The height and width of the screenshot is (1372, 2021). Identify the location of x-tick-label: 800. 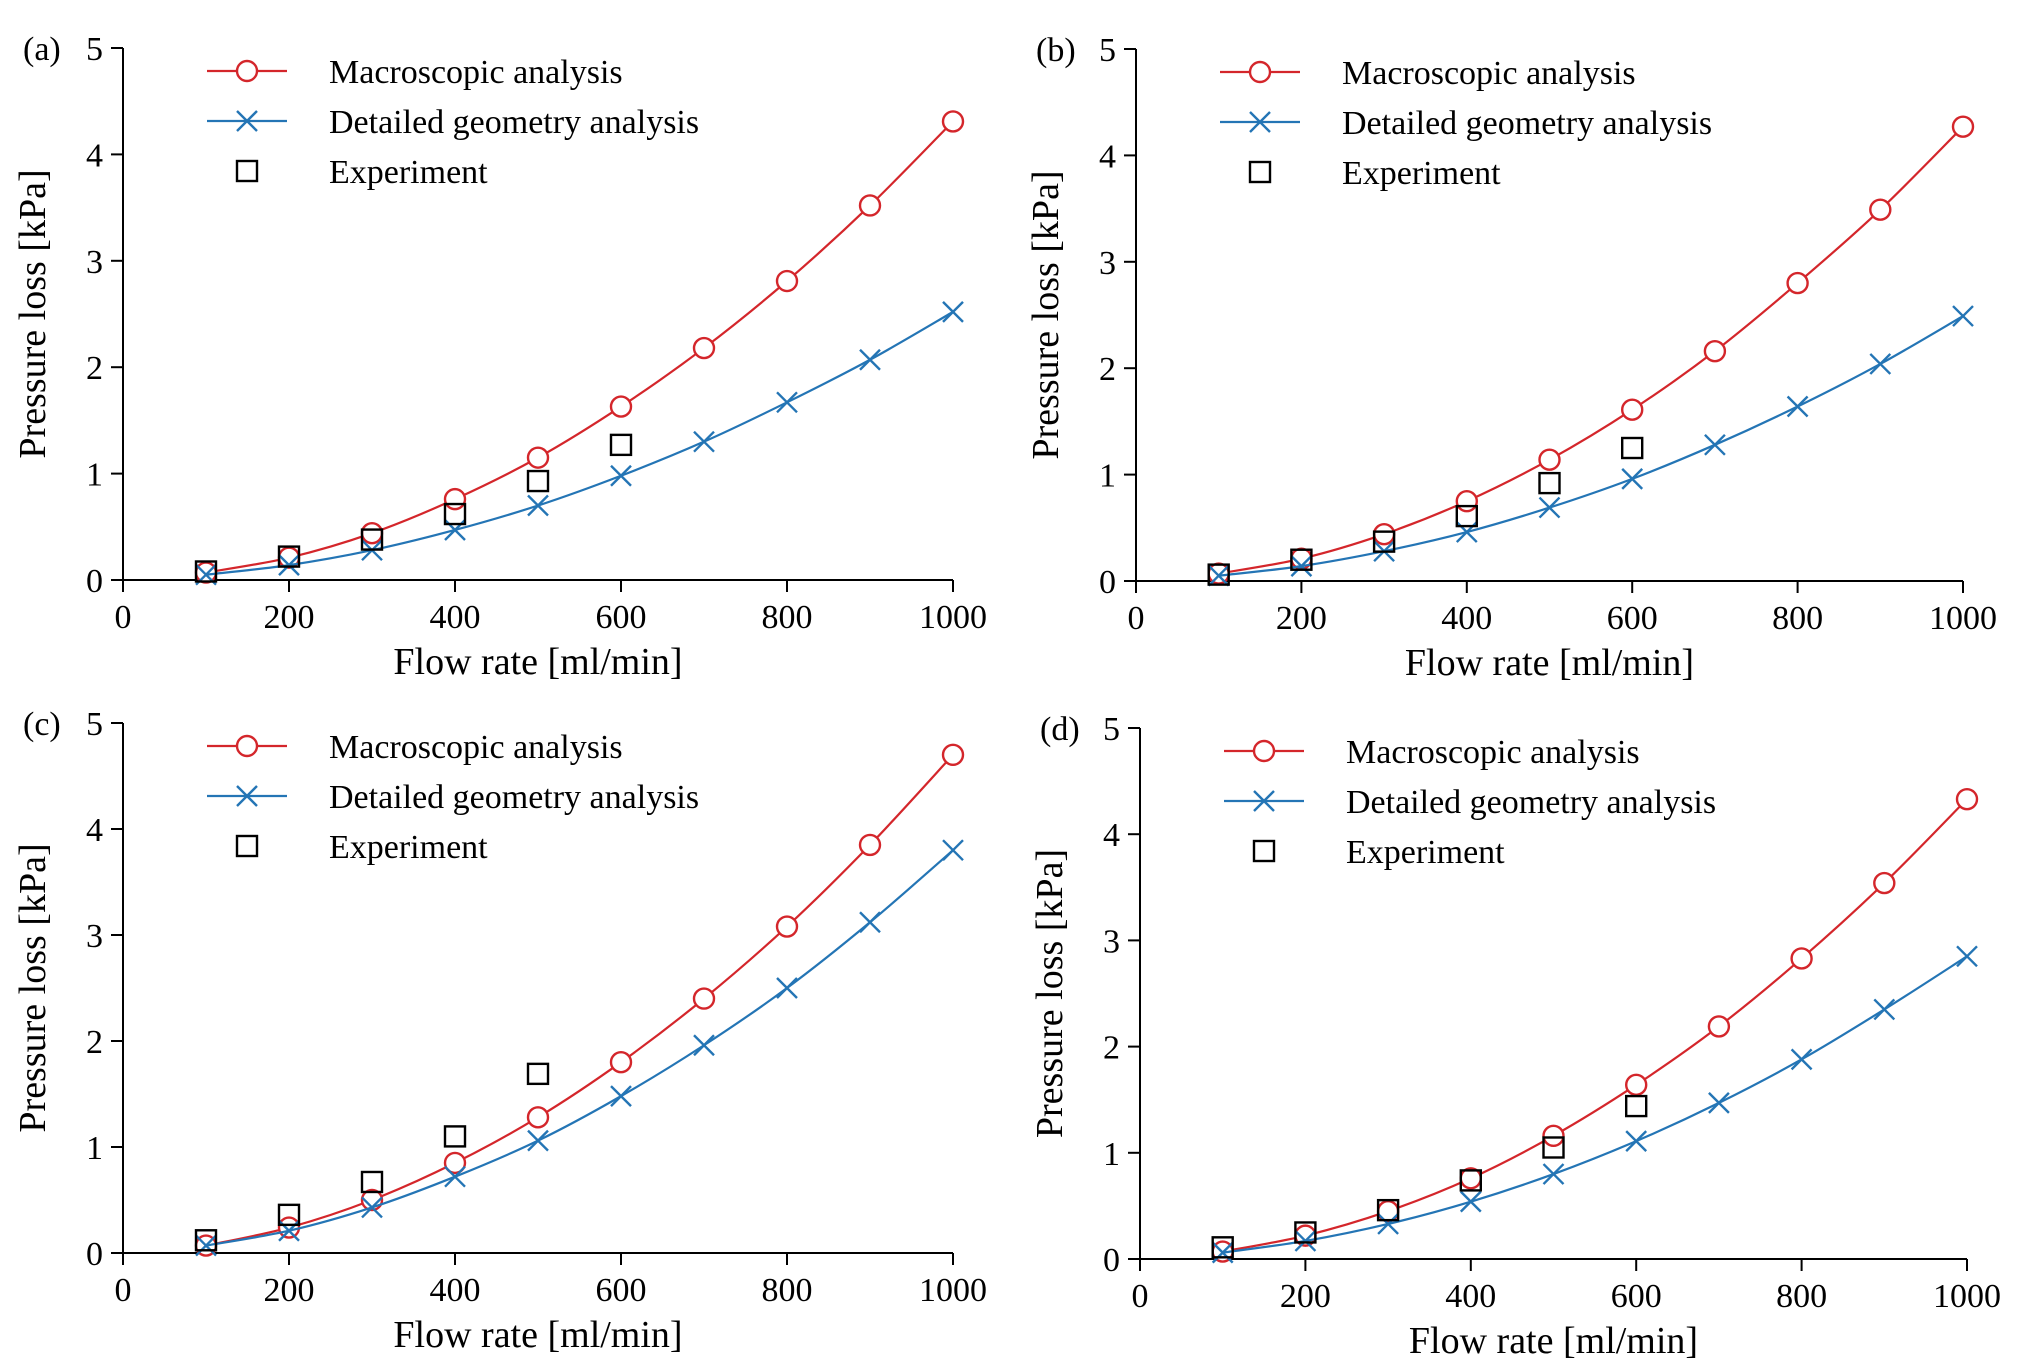
(1797, 618).